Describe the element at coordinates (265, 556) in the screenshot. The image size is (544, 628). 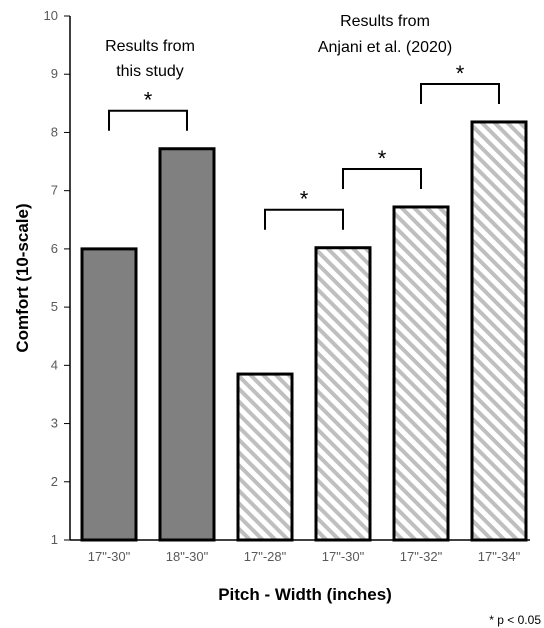
I see `x-tick-label-3: 17"-28"` at that location.